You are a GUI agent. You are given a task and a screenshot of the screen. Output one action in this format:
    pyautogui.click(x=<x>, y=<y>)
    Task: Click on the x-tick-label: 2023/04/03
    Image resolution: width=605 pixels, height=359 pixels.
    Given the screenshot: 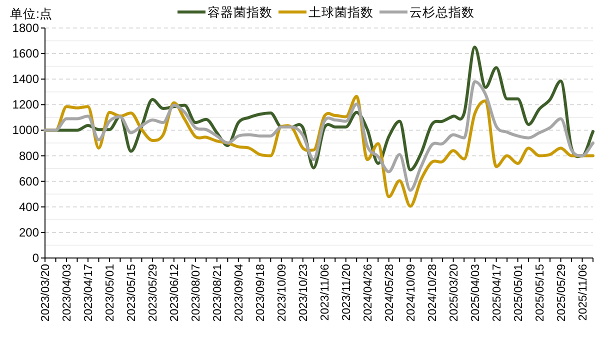 What is the action you would take?
    pyautogui.click(x=67, y=293)
    